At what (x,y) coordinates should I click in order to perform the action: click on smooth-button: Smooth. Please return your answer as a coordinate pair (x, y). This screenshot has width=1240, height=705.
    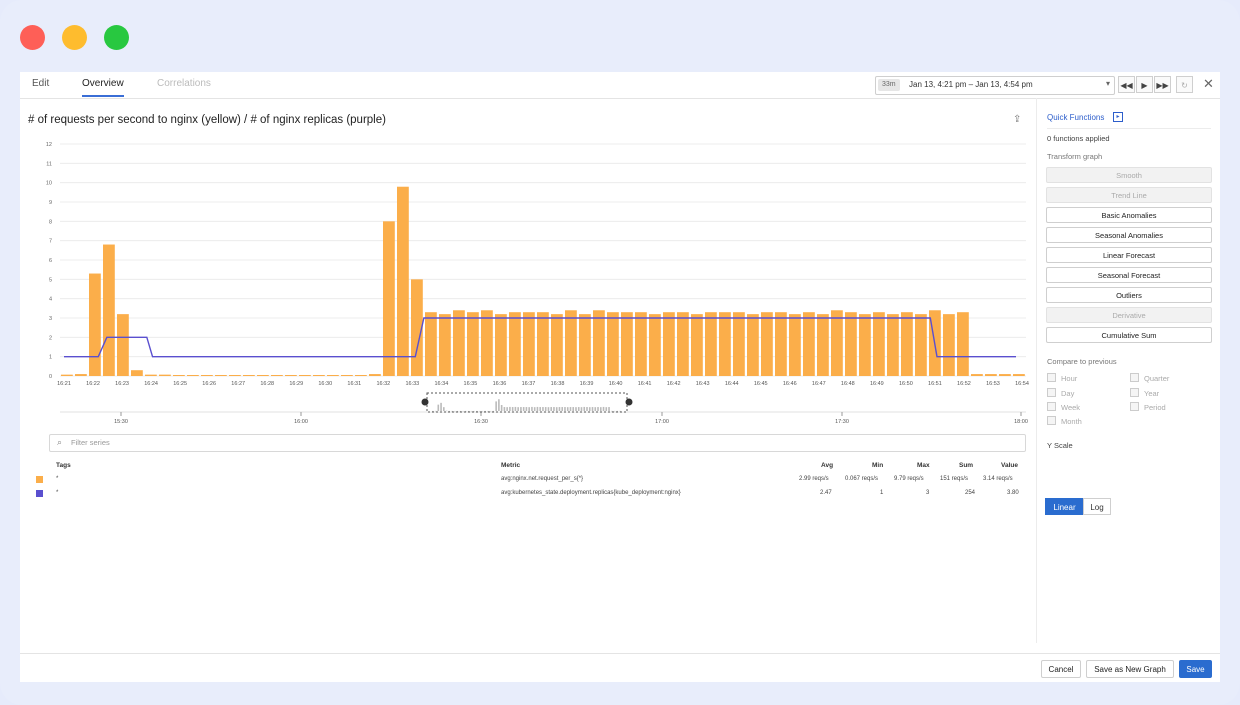
    Looking at the image, I should click on (1129, 175).